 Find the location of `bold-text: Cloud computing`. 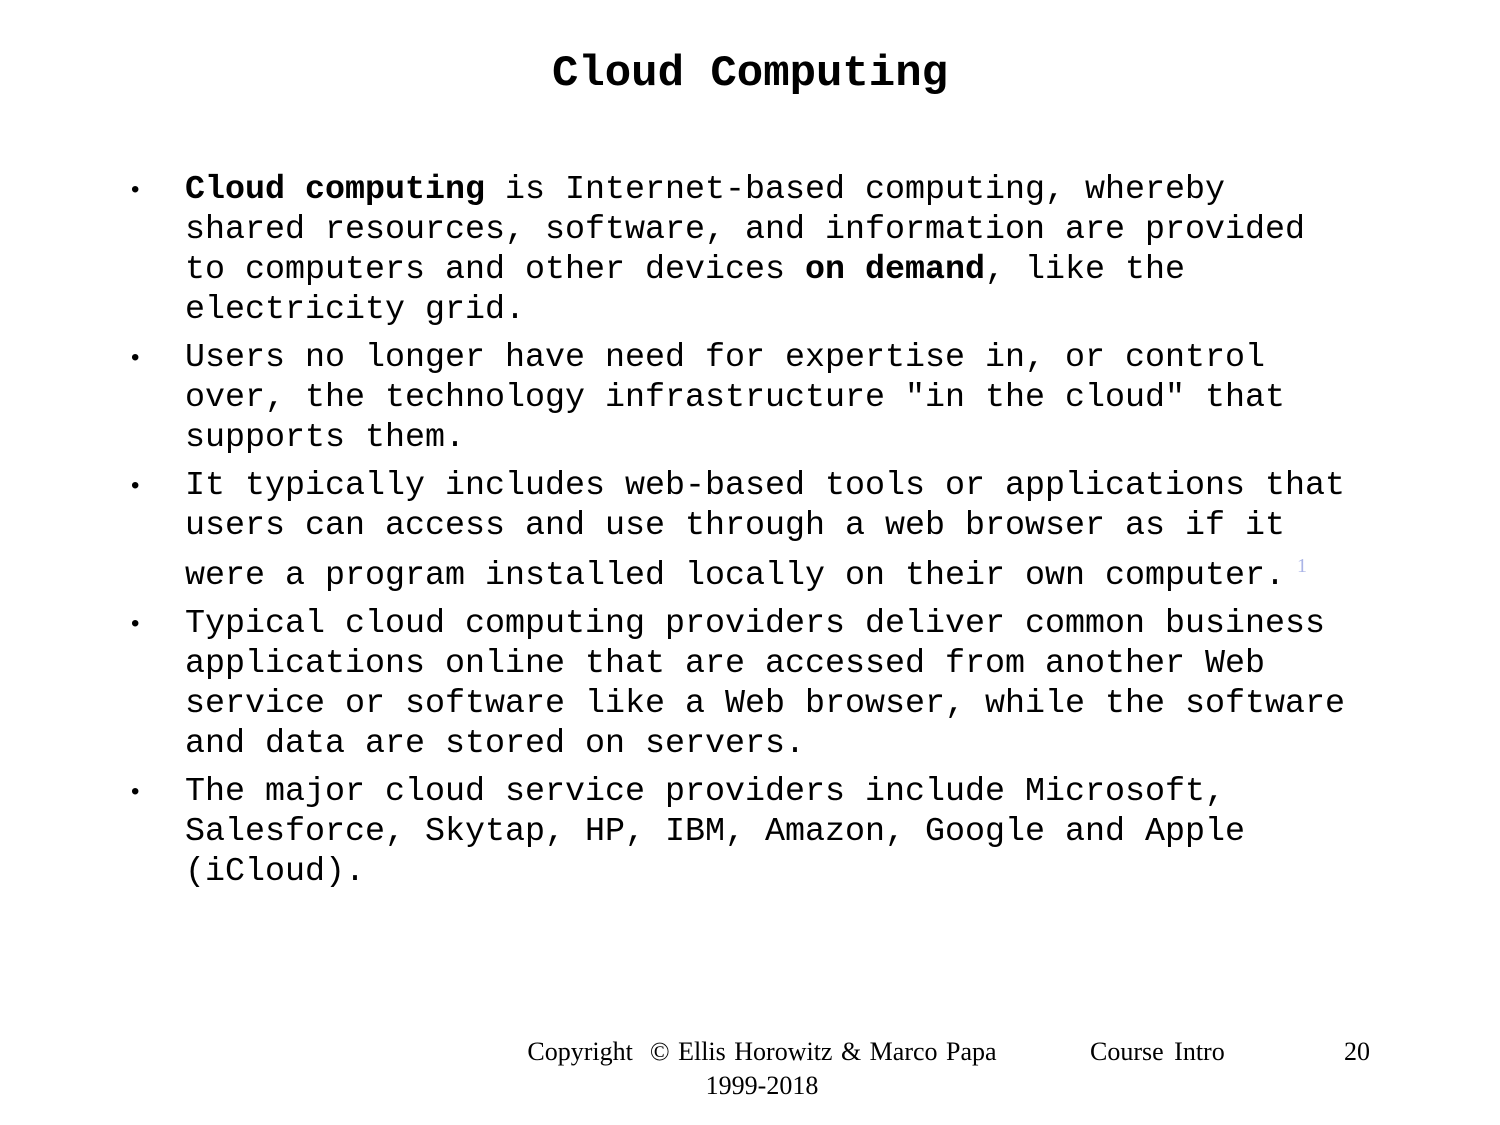

bold-text: Cloud computing is located at coordinates (335, 190).